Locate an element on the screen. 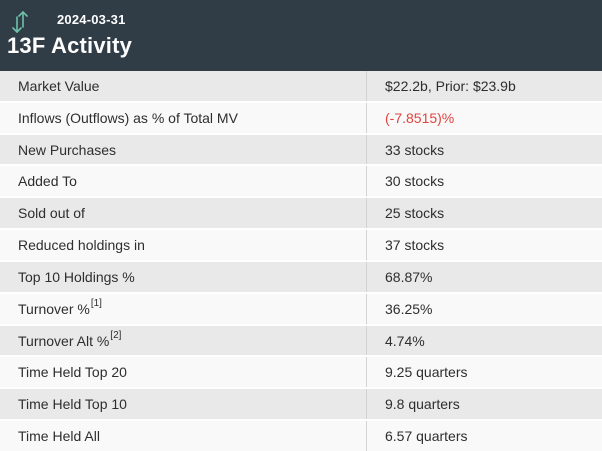 This screenshot has width=602, height=451. row-value: 37 stocks is located at coordinates (415, 245).